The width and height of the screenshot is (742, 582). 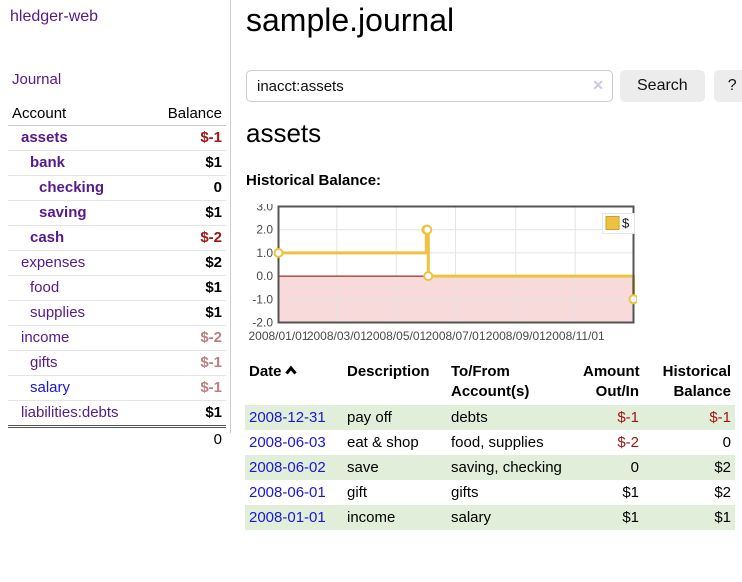 I want to click on register-date-cell: 2008-06-01, so click(x=294, y=492).